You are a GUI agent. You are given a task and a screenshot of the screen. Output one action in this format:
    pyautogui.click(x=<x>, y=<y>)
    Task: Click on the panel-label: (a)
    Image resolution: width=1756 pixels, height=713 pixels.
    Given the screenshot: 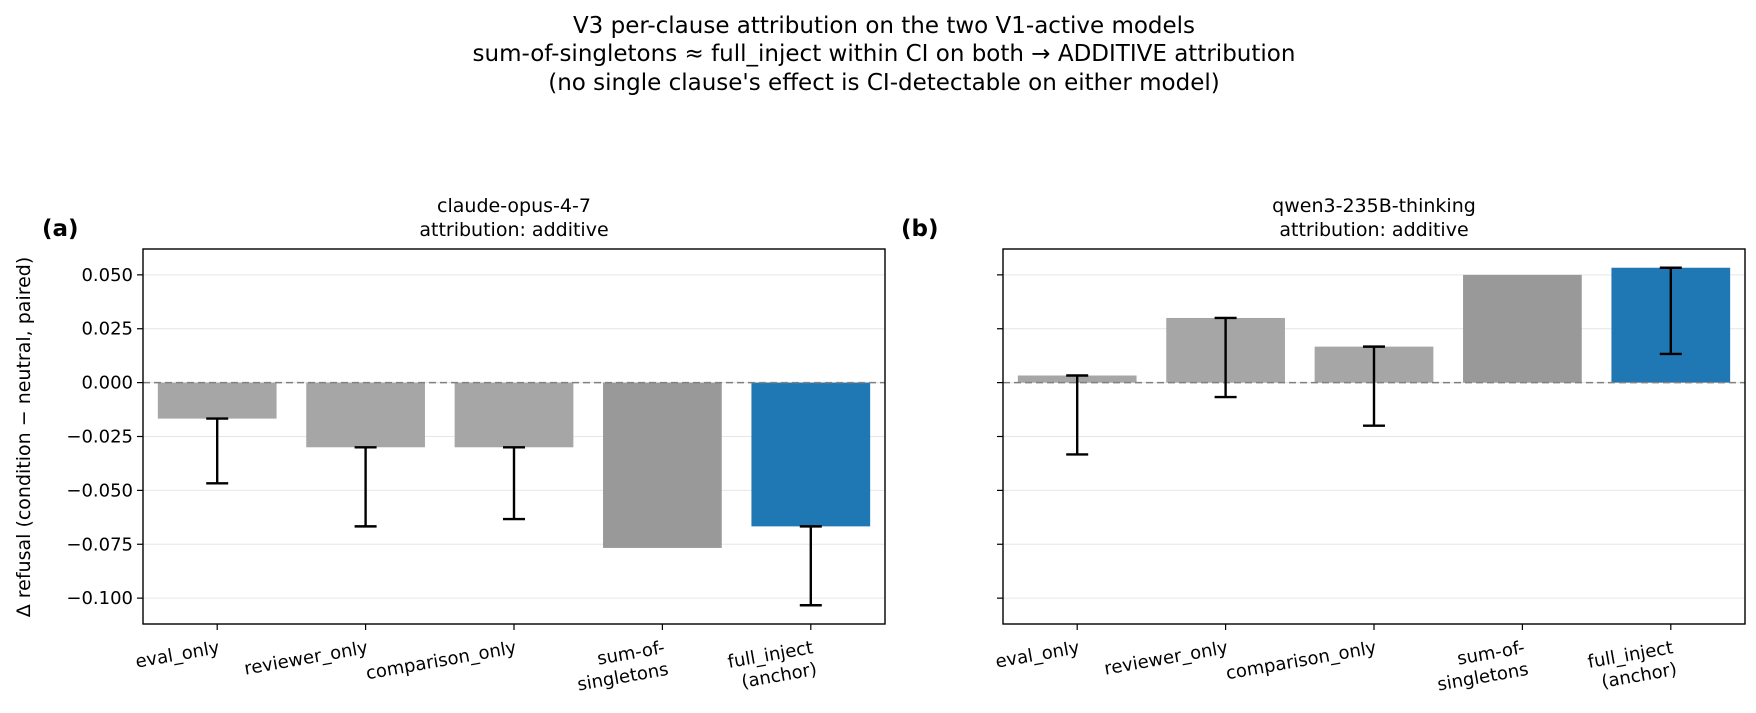 What is the action you would take?
    pyautogui.click(x=60, y=229)
    